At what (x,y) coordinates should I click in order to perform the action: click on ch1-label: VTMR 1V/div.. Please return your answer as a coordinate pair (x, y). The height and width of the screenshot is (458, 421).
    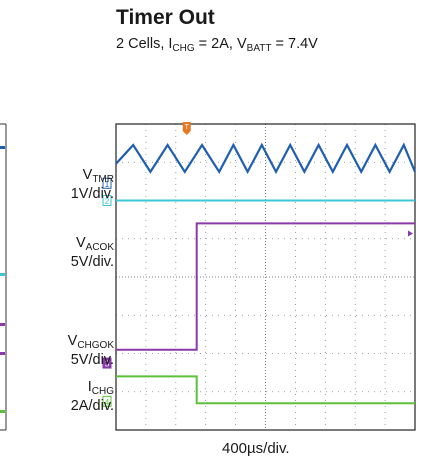
    Looking at the image, I should click on (77, 185).